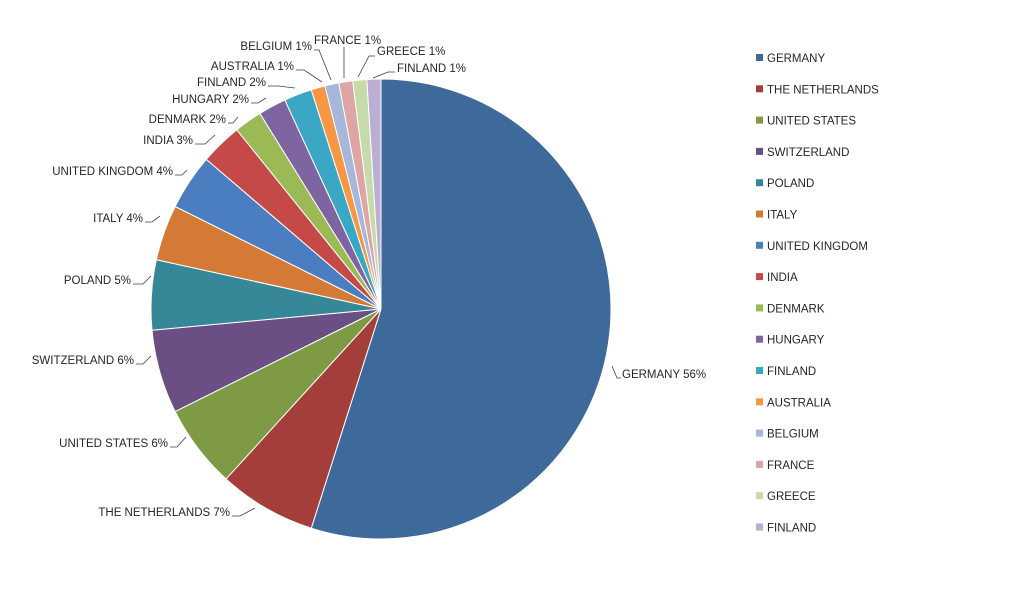  What do you see at coordinates (431, 69) in the screenshot?
I see `data-label: FINLAND 1%` at bounding box center [431, 69].